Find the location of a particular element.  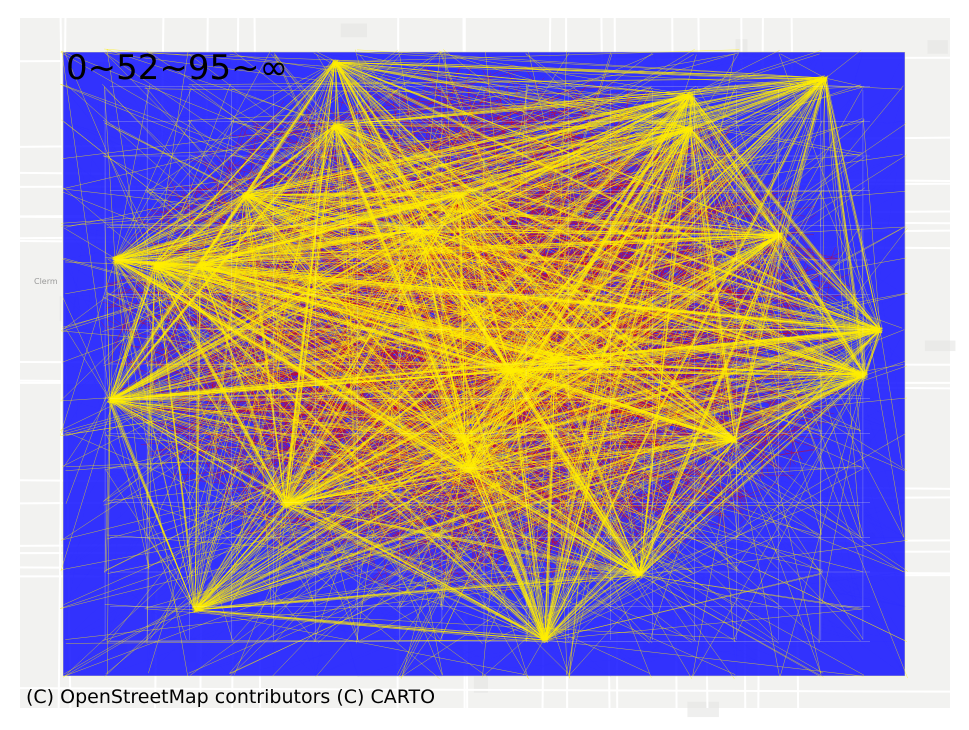

map-attribution: (C) OpenStreetMap contributors (C) CARTO is located at coordinates (231, 697).